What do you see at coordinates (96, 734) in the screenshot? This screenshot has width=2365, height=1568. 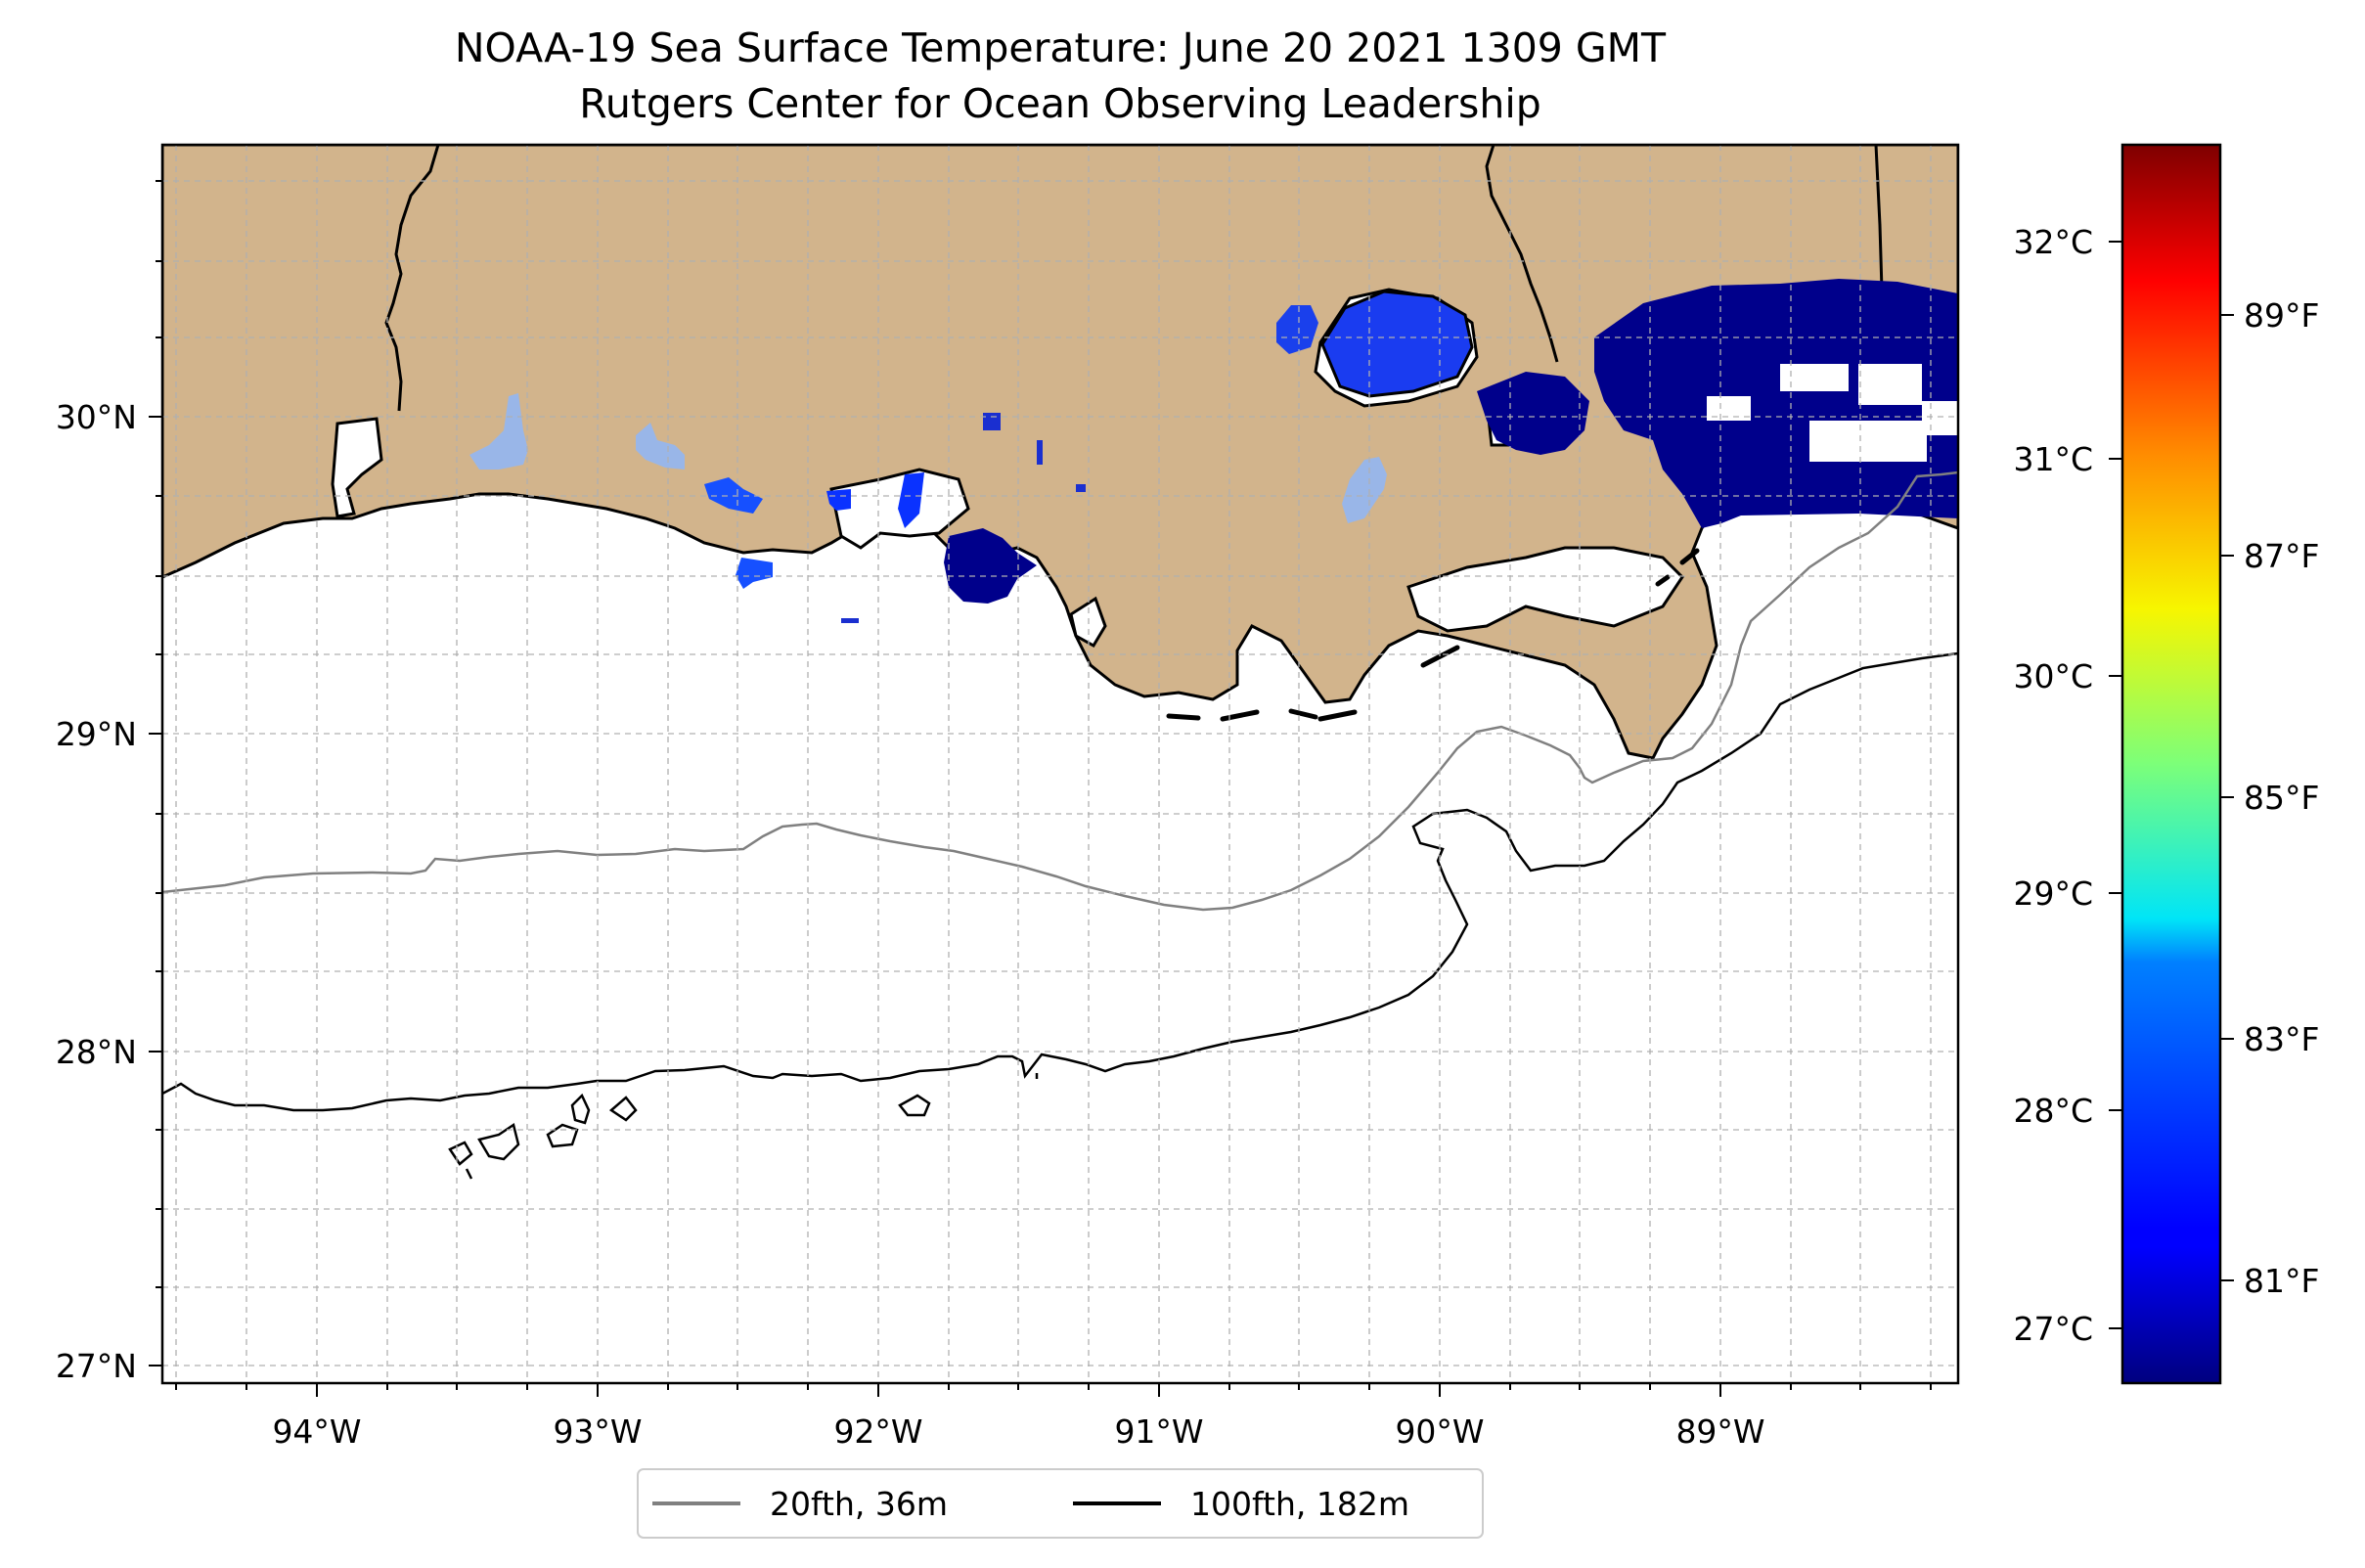 I see `y-tick-label: 29°N` at bounding box center [96, 734].